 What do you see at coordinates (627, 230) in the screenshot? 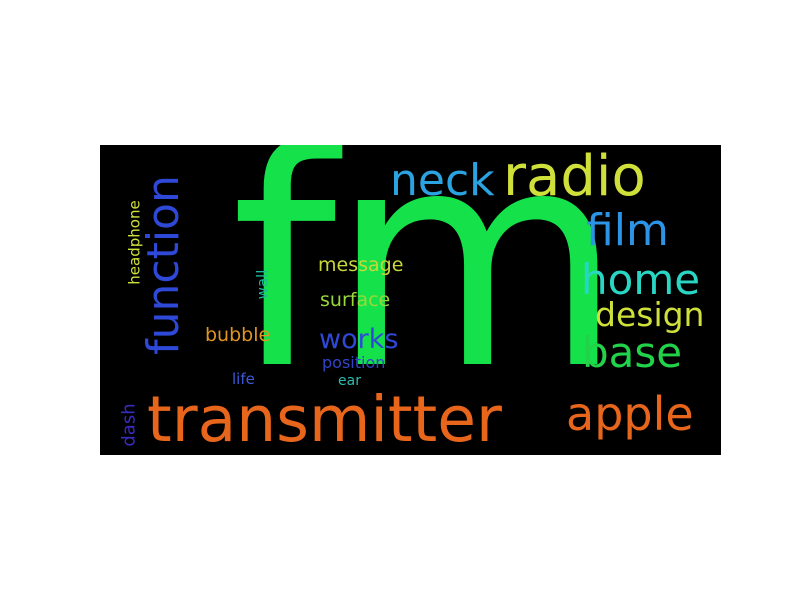
I see `word-film: film` at bounding box center [627, 230].